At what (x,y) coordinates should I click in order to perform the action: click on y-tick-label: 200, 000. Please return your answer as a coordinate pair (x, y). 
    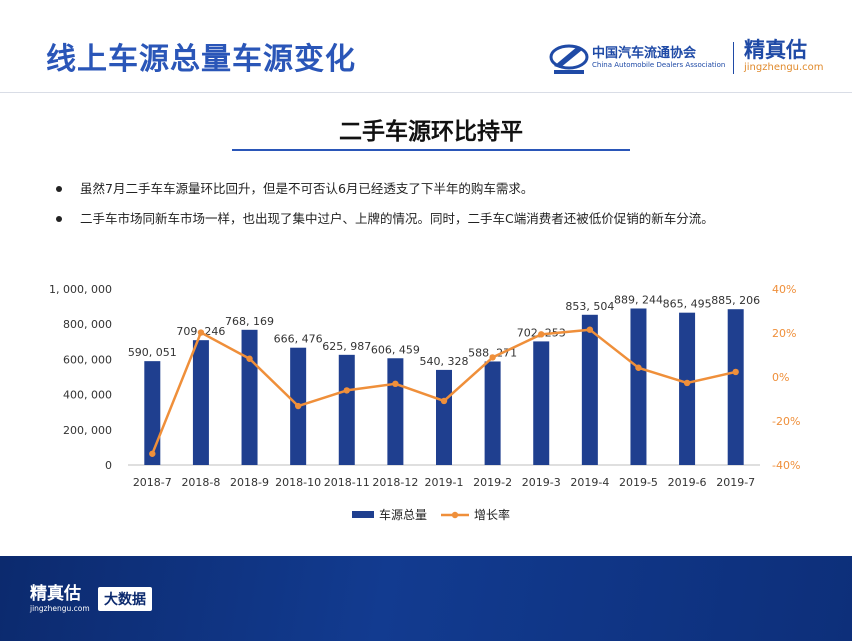
    Looking at the image, I should click on (87, 430).